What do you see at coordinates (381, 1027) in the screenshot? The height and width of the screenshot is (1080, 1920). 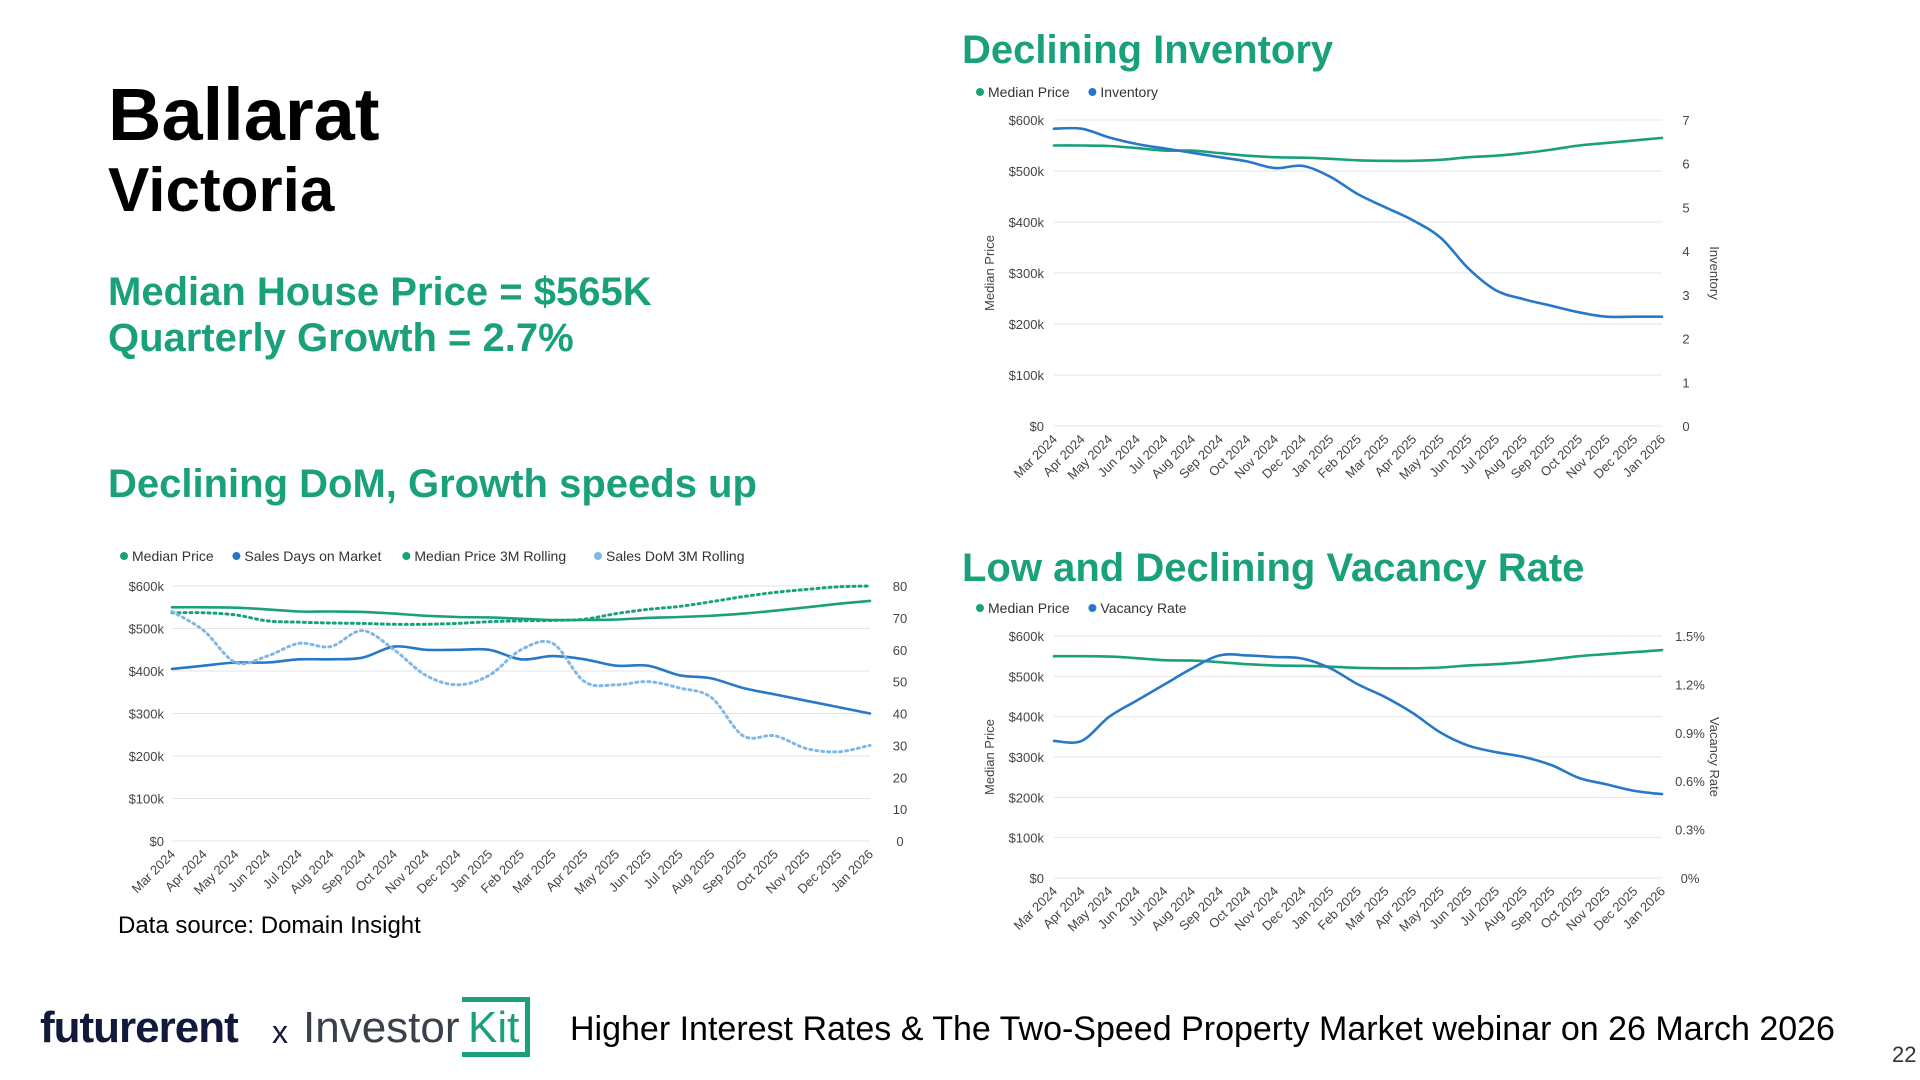 I see `investor-logo-text: Investor` at bounding box center [381, 1027].